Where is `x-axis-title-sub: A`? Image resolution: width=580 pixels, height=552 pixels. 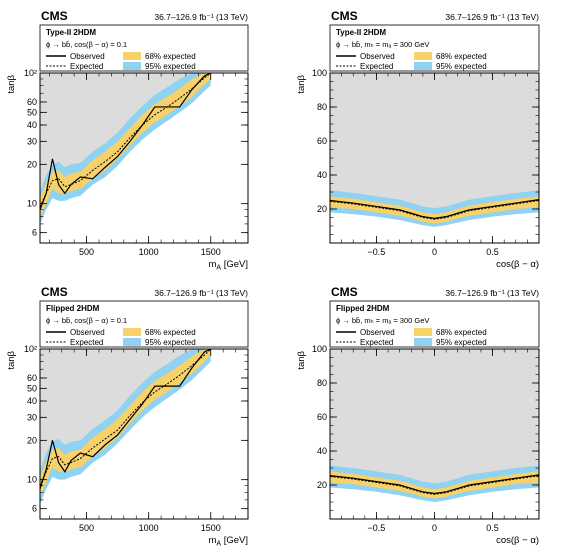 x-axis-title-sub: A is located at coordinates (218, 544).